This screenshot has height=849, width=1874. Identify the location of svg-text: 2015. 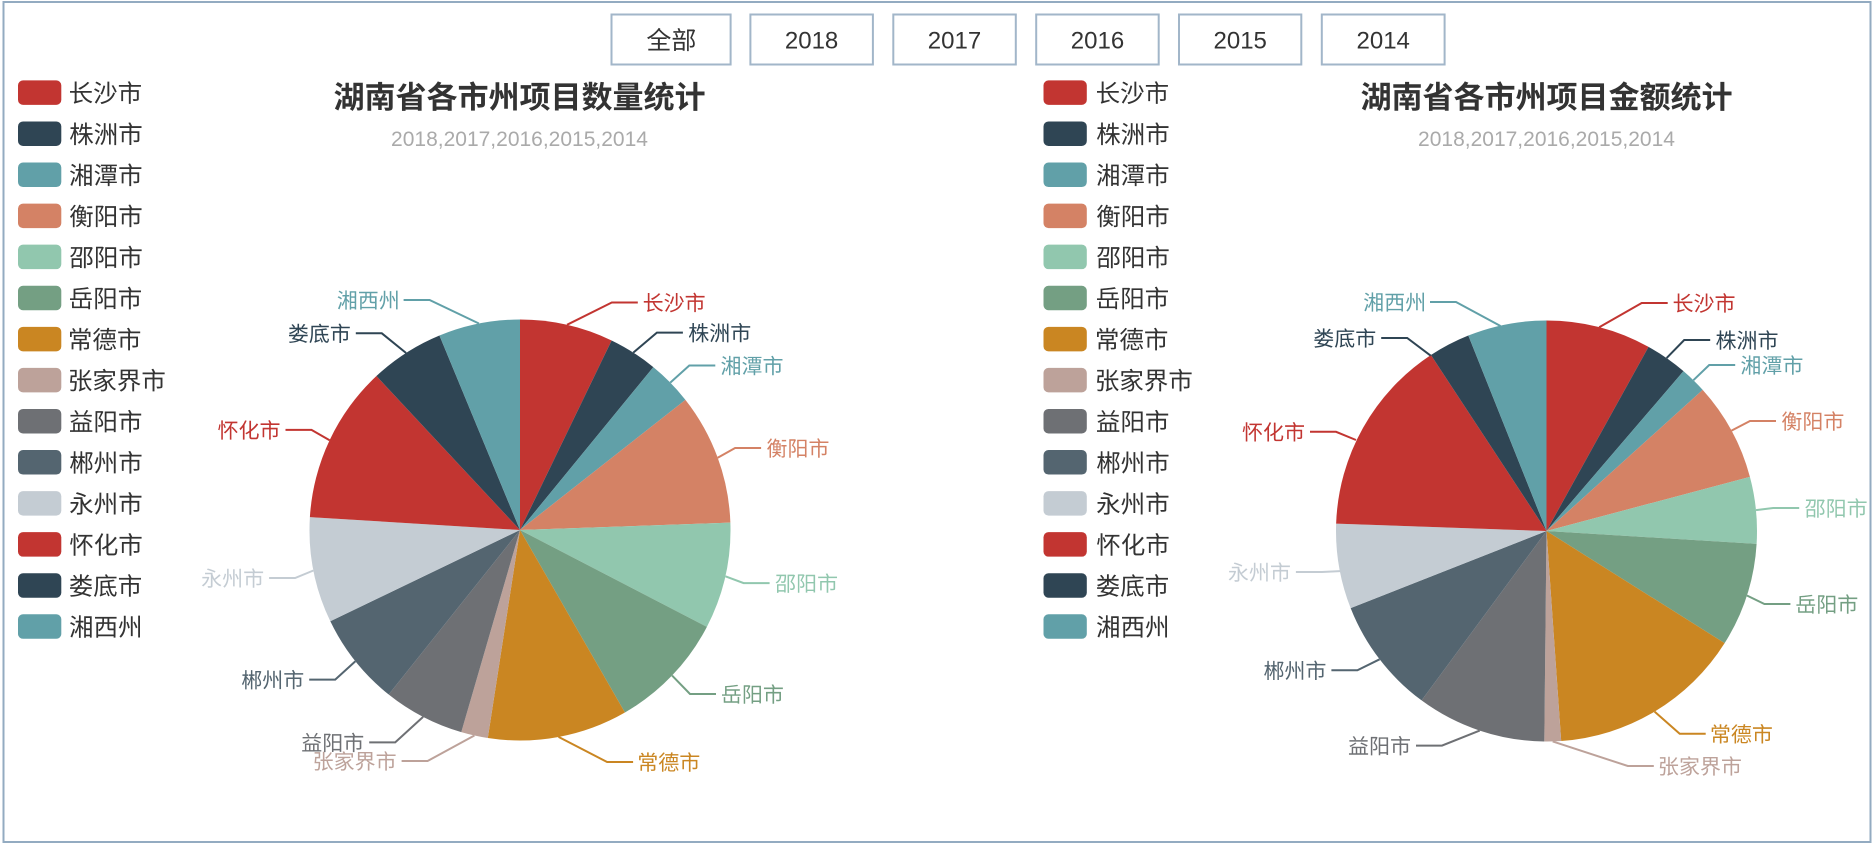
(1240, 41).